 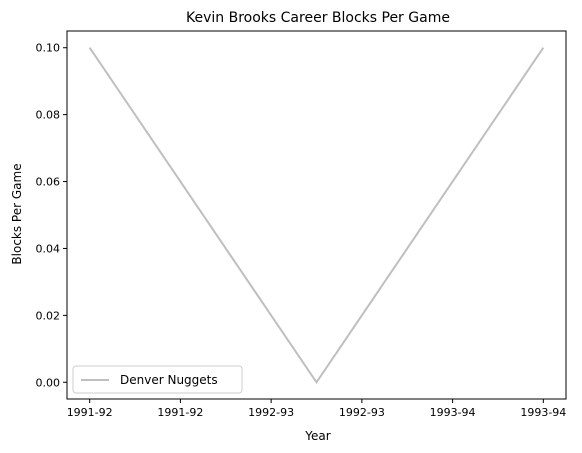 I want to click on y-tick-label: 0.04, so click(x=48, y=248).